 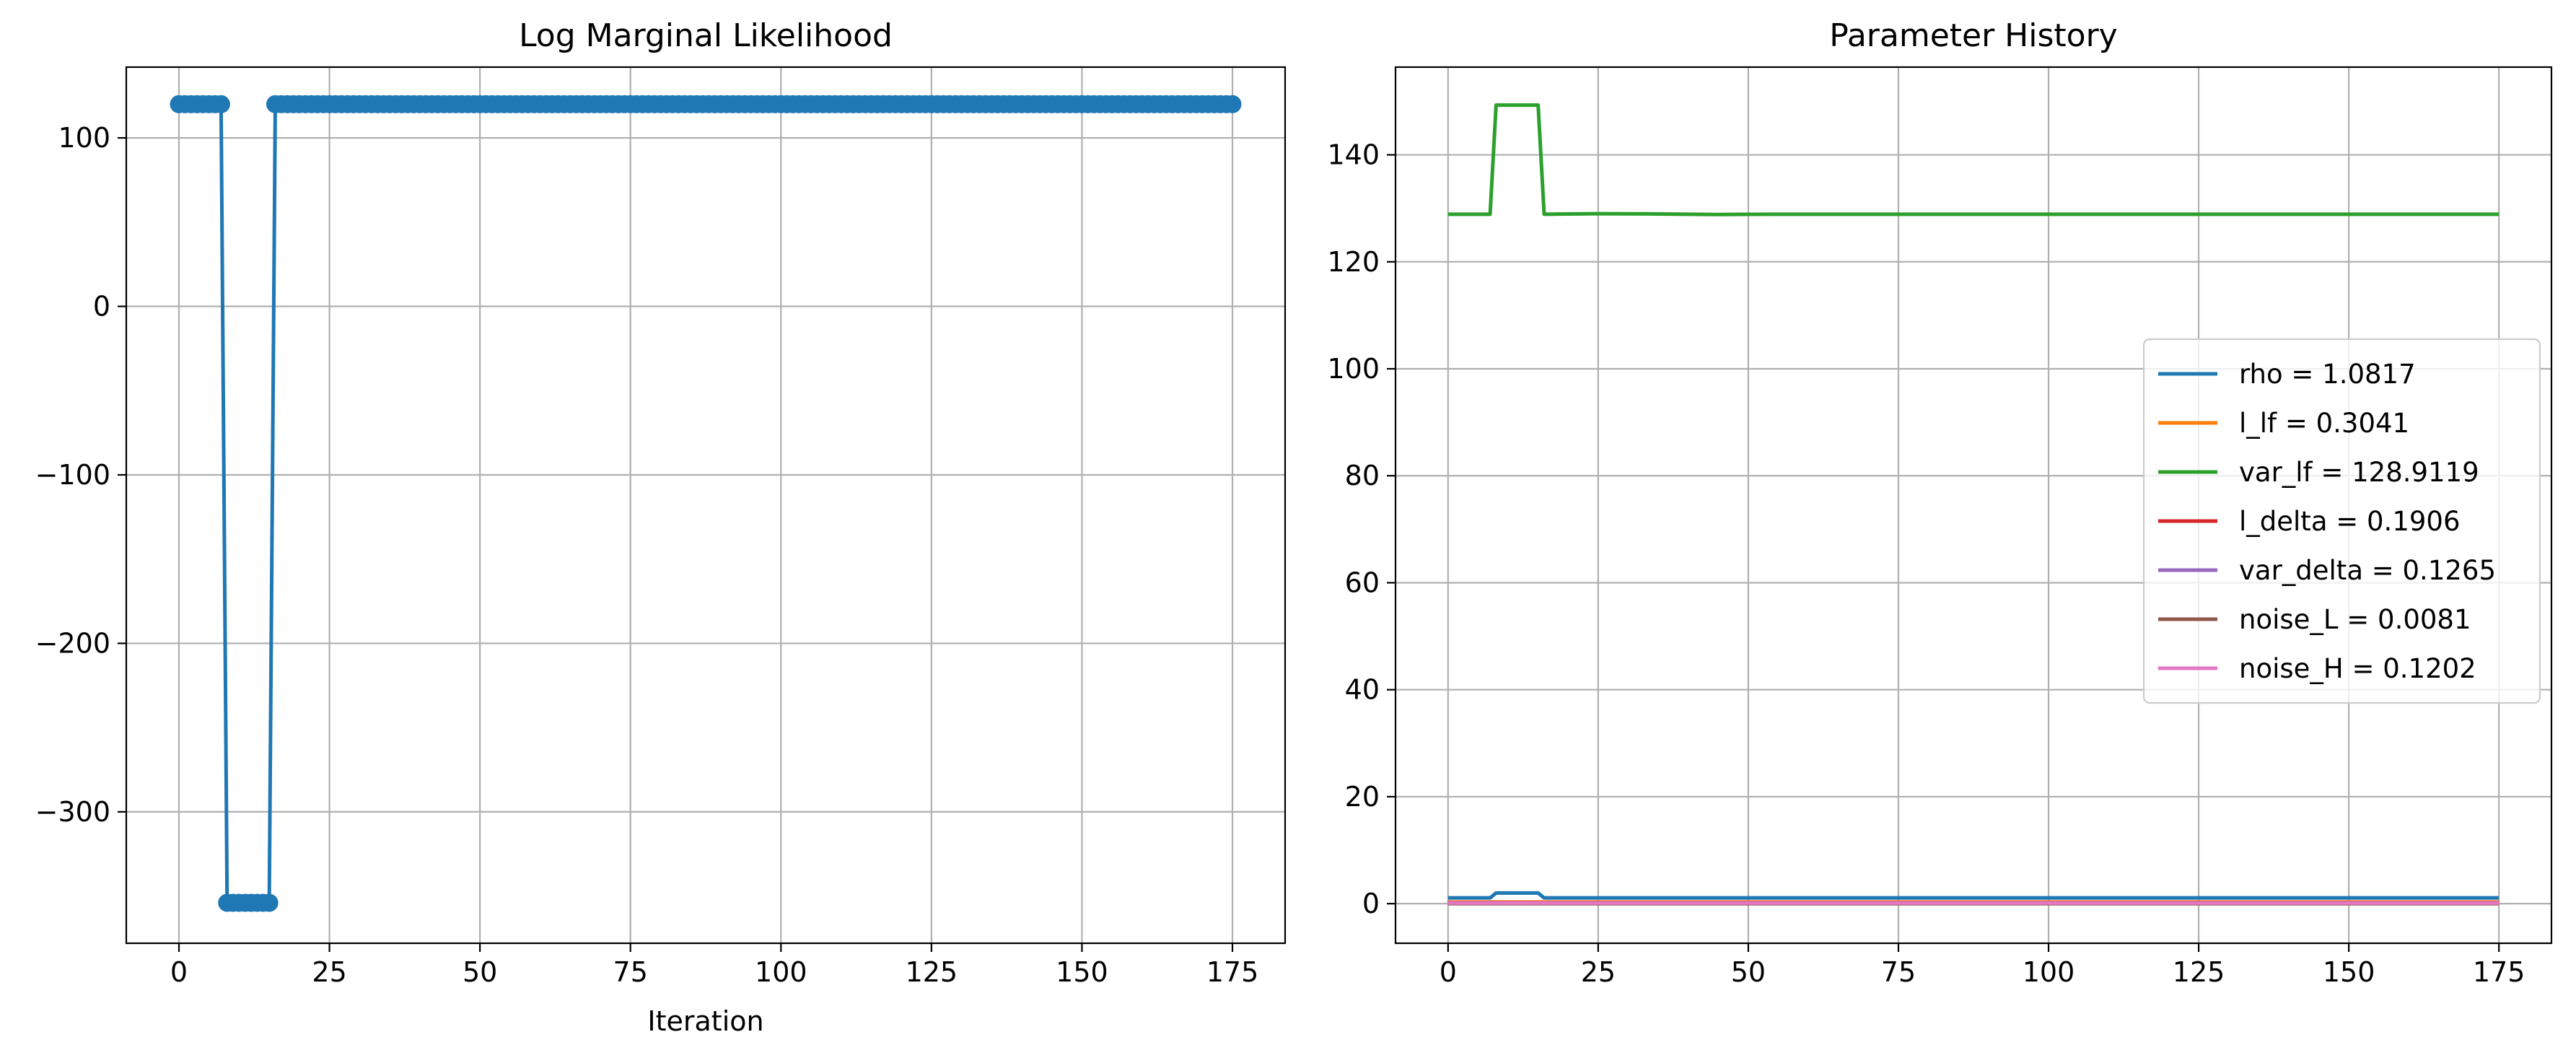 What do you see at coordinates (781, 972) in the screenshot?
I see `log-likelihood-x-tick-label: 100` at bounding box center [781, 972].